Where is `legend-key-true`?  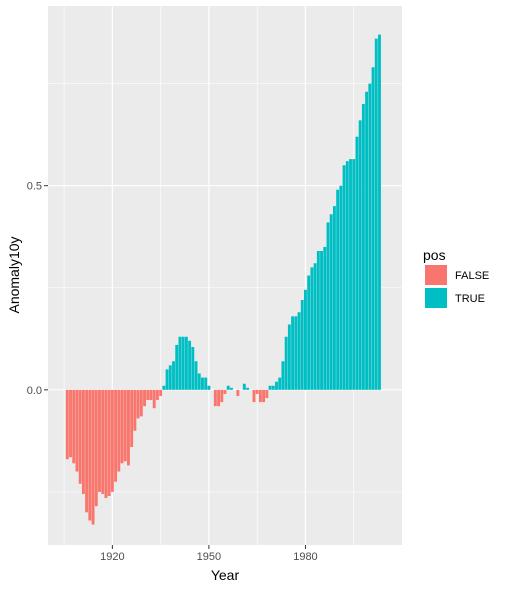 legend-key-true is located at coordinates (436, 298).